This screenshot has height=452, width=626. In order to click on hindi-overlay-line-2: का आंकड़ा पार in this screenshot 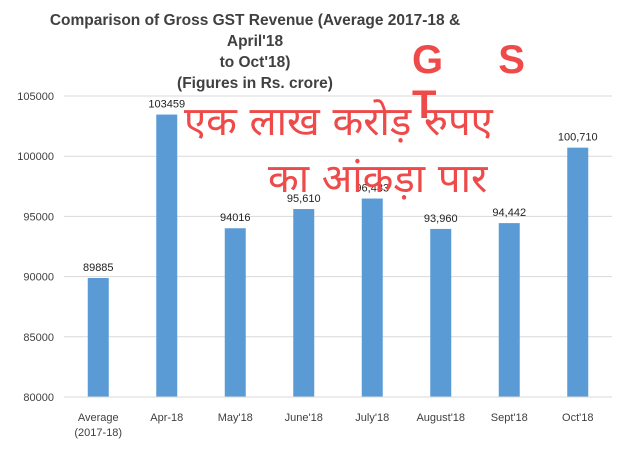, I will do `click(378, 179)`.